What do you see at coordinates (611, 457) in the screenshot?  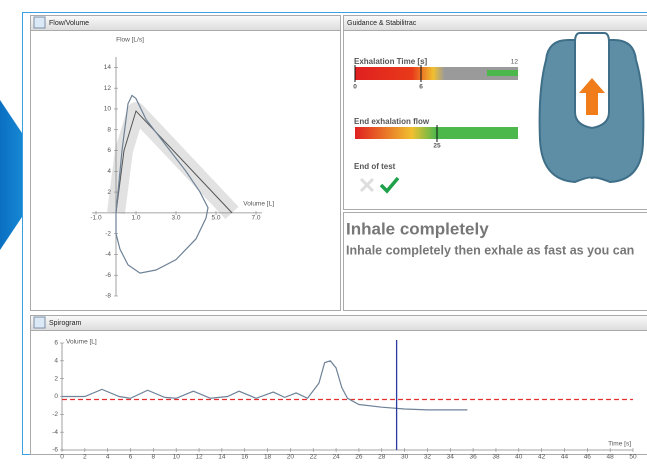 I see `x-tick-label: 48` at bounding box center [611, 457].